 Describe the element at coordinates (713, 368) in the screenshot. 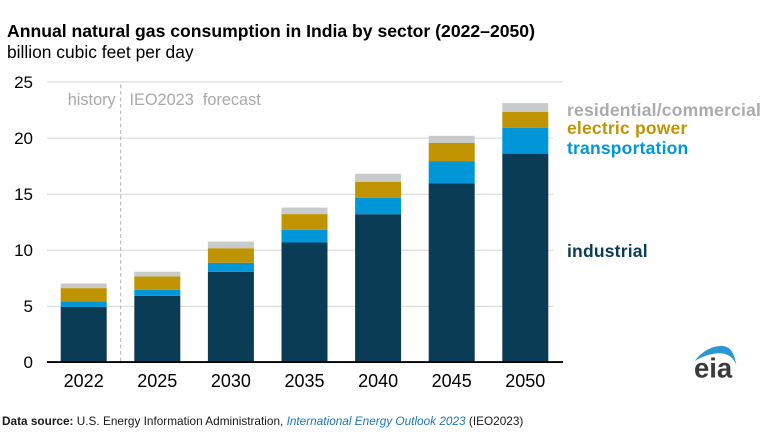

I see `svg-text: eia` at that location.